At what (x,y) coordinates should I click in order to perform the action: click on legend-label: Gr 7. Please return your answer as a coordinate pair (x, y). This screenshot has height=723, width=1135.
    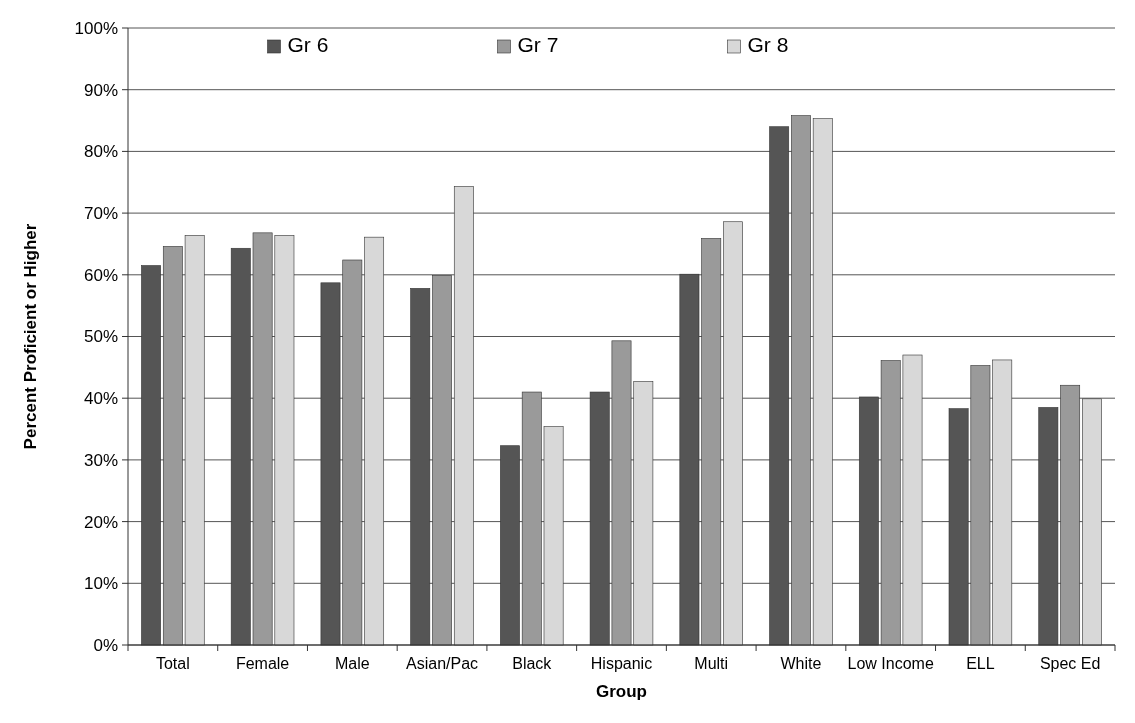
    Looking at the image, I should click on (538, 44).